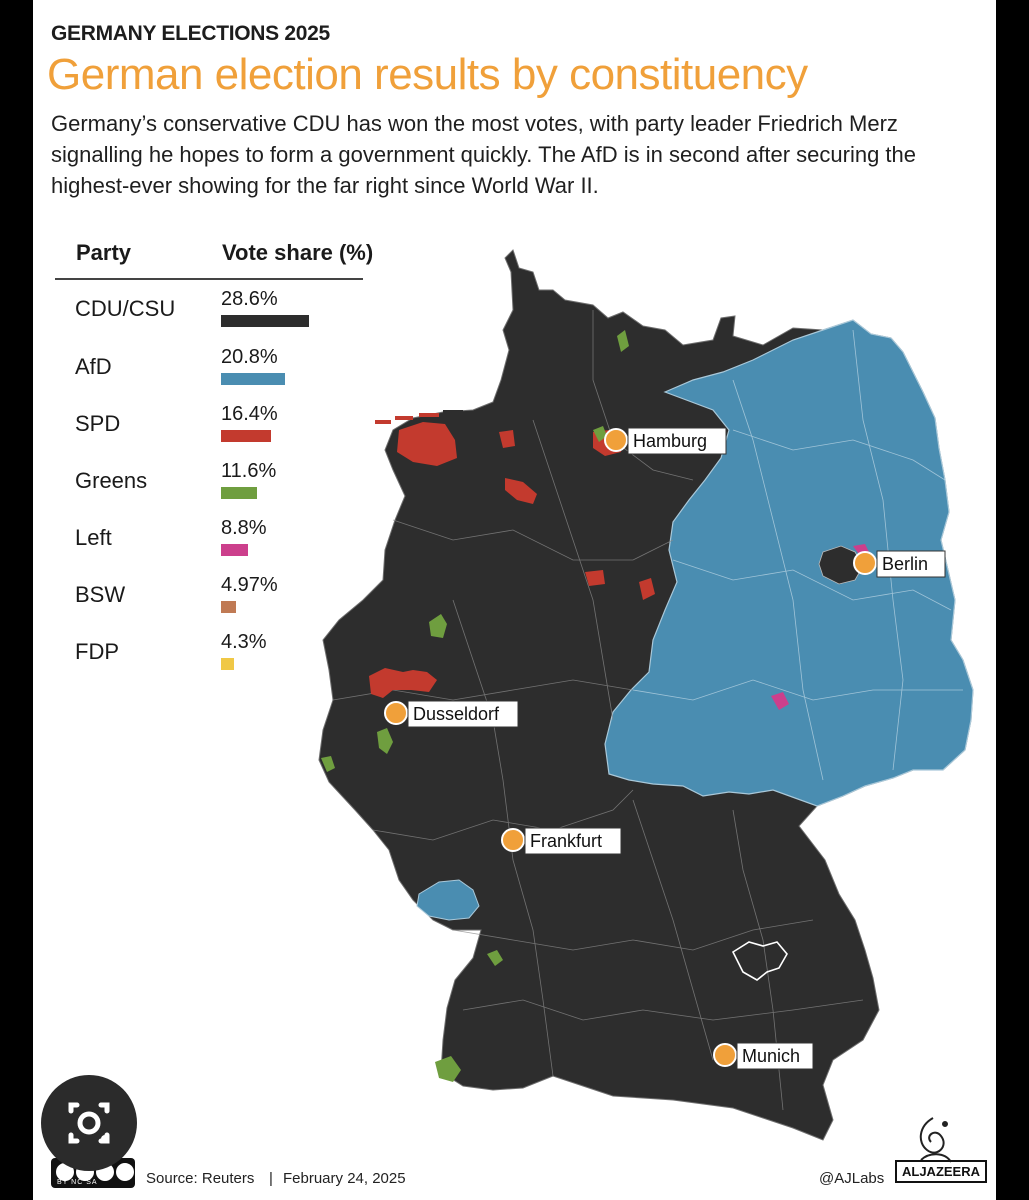 The image size is (1029, 1200). What do you see at coordinates (249, 414) in the screenshot?
I see `legend-share-value: 16.4%` at bounding box center [249, 414].